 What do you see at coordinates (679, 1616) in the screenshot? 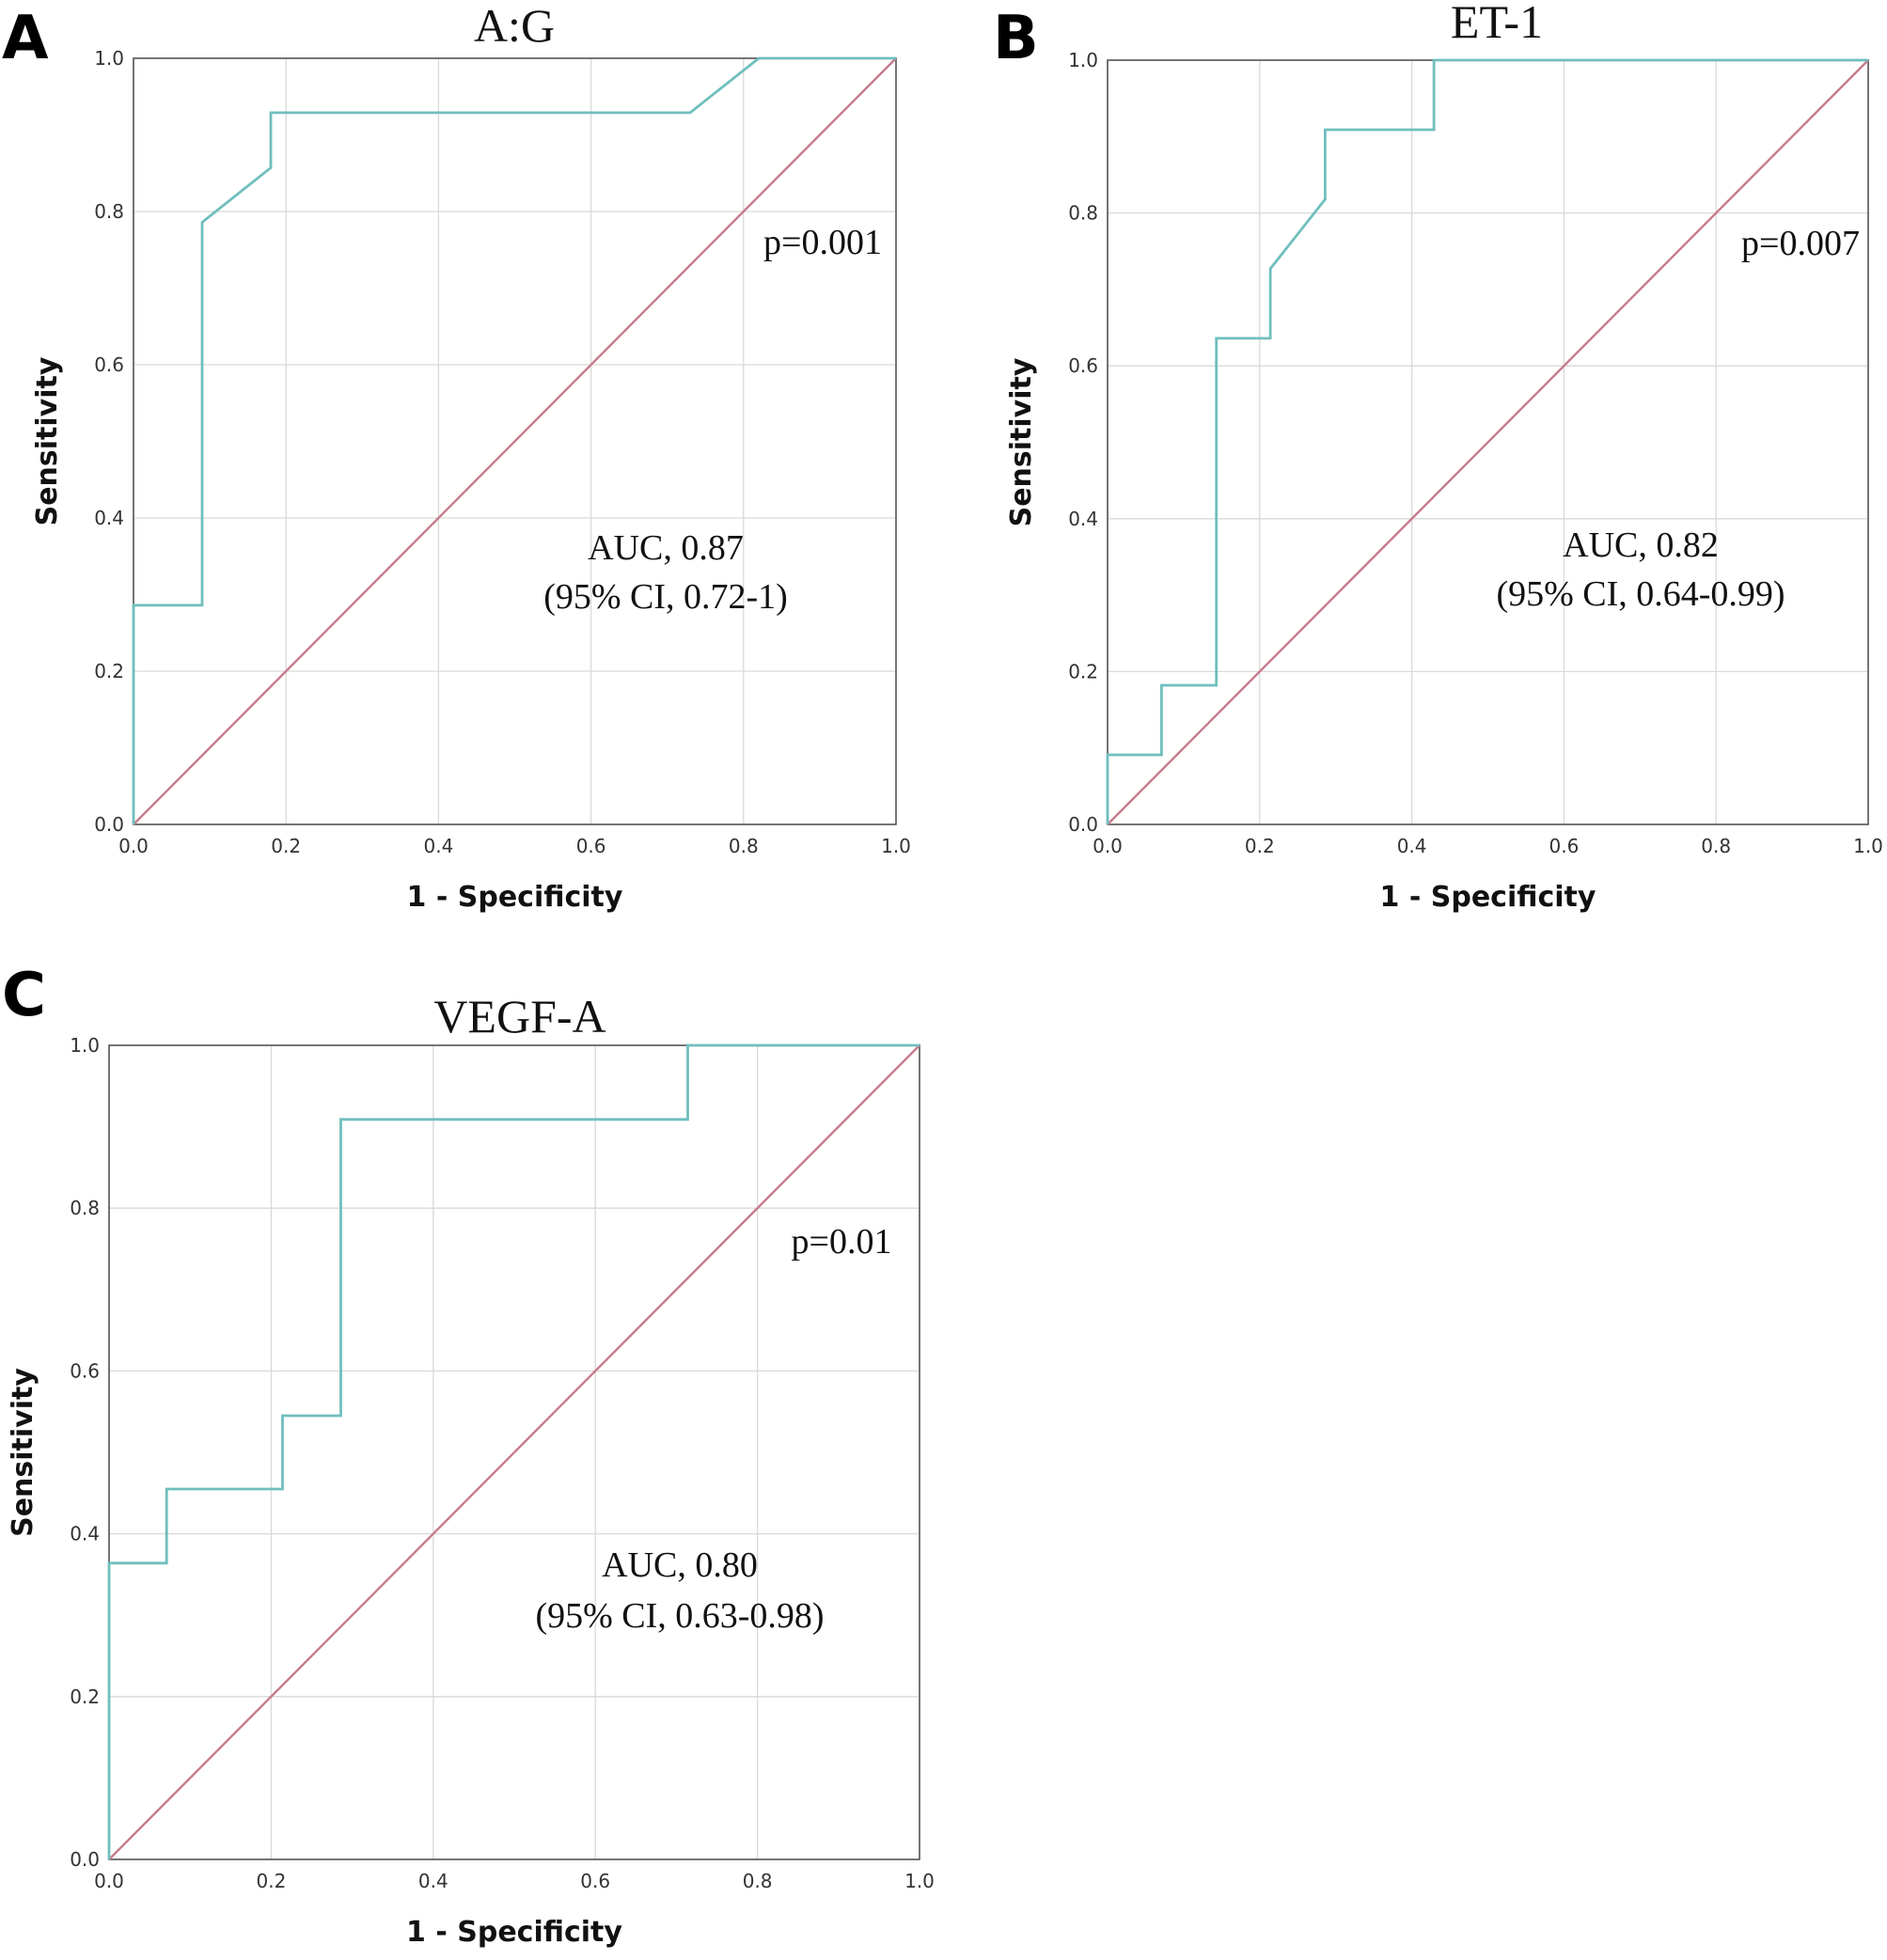
I see `ci-annotation: (95% CI, 0.63-0.98)` at bounding box center [679, 1616].